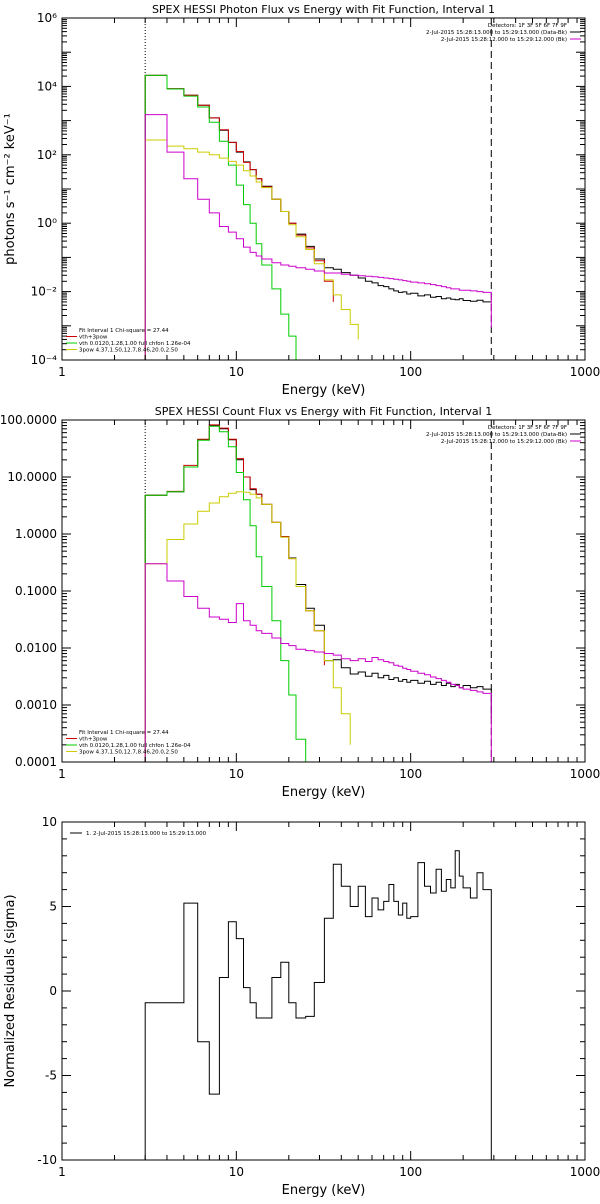  I want to click on y-tick-label: 10⁻², so click(44, 292).